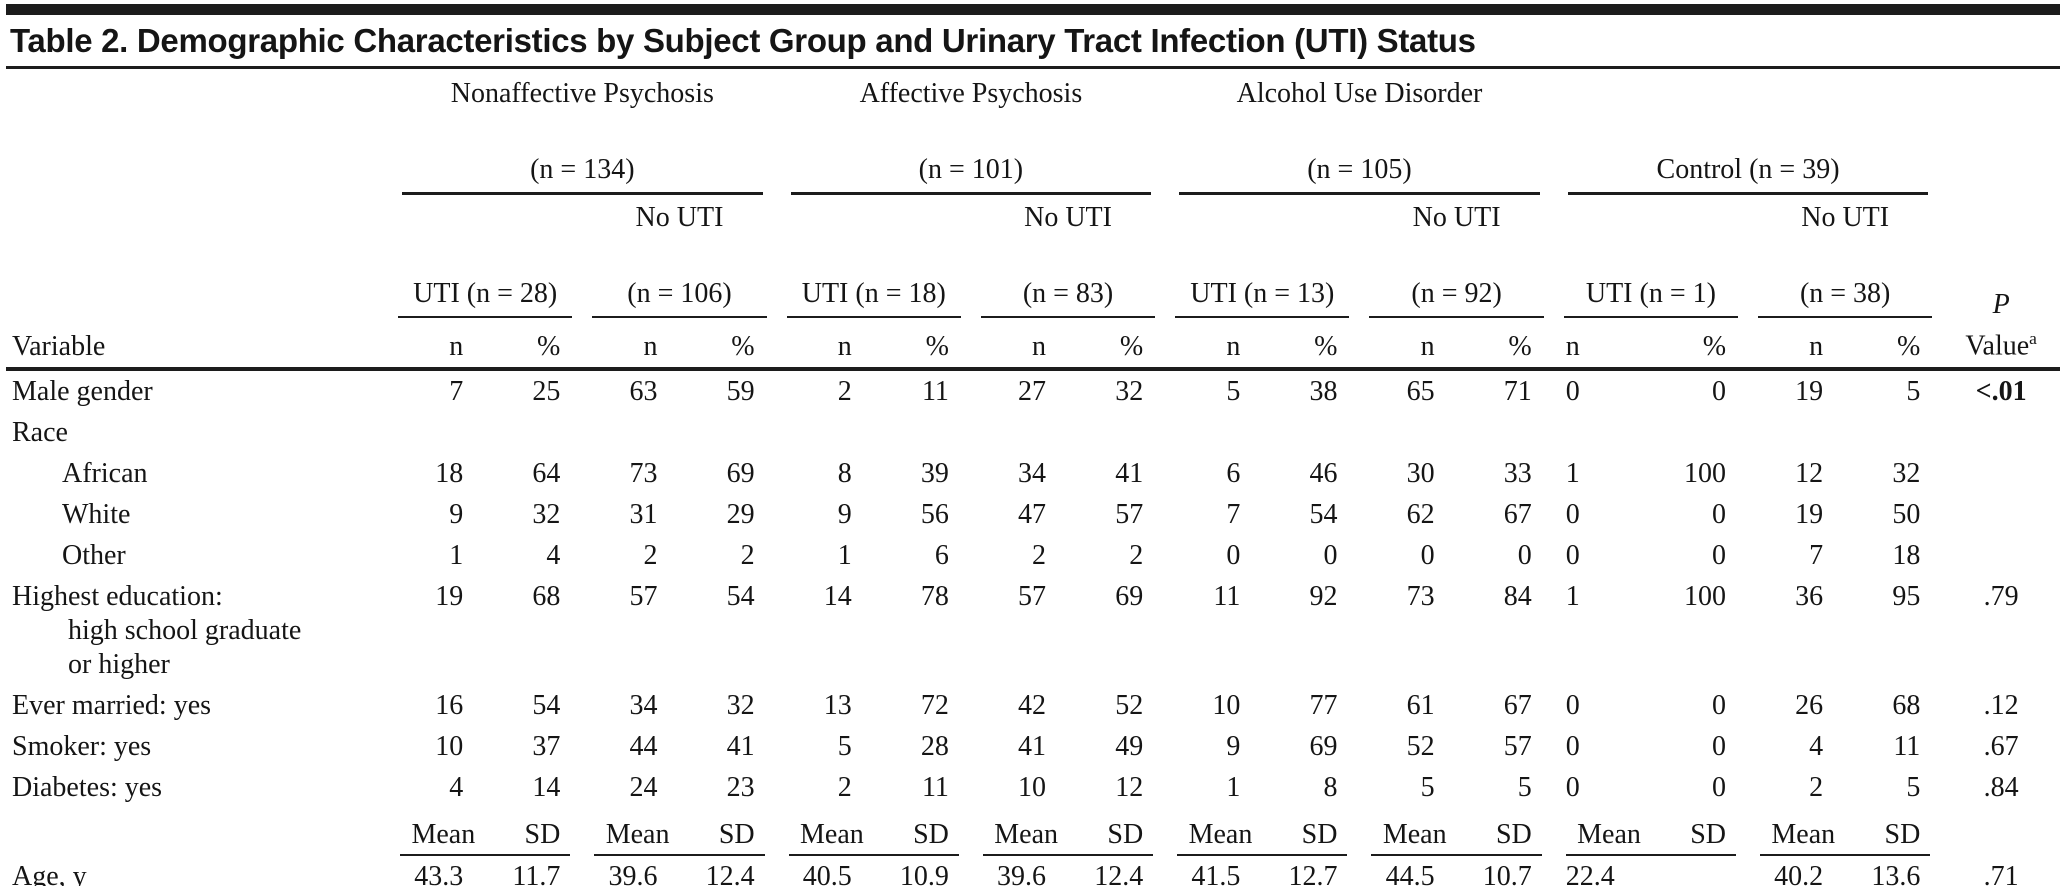 The image size is (2066, 886). I want to click on header-line: Male gender, so click(82, 391).